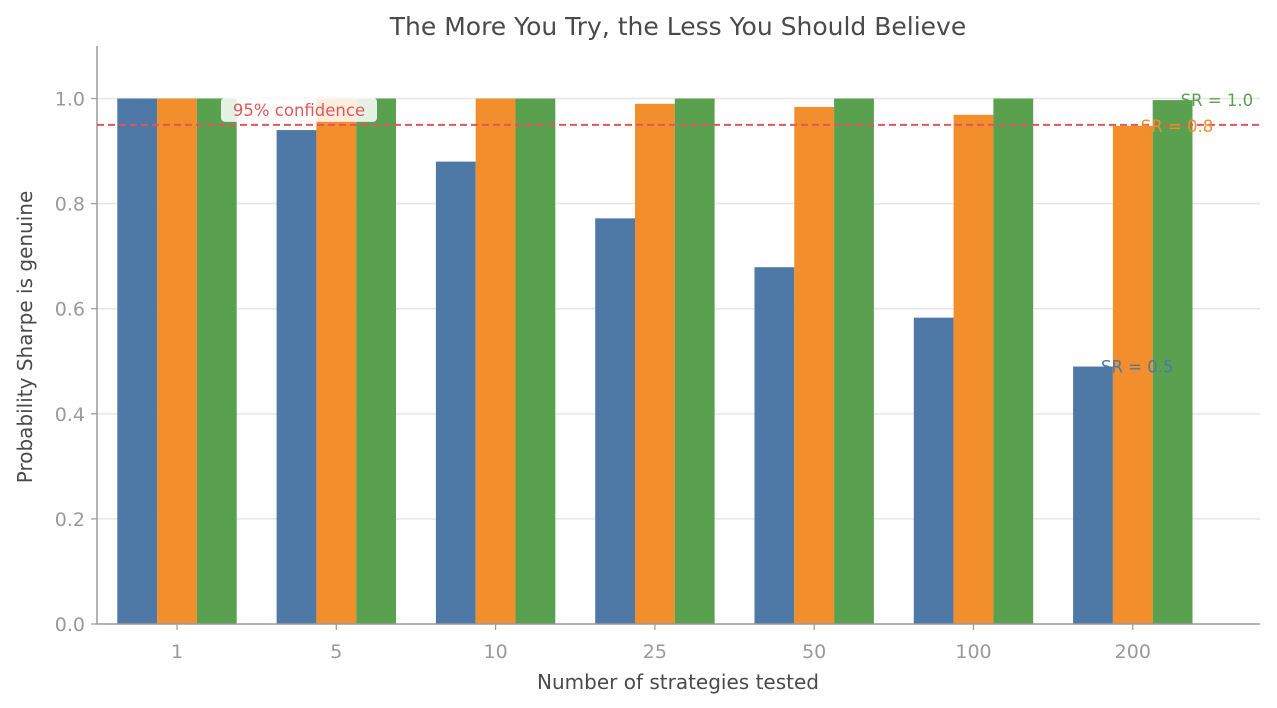  What do you see at coordinates (70, 205) in the screenshot?
I see `y-tick-label: 0.8` at bounding box center [70, 205].